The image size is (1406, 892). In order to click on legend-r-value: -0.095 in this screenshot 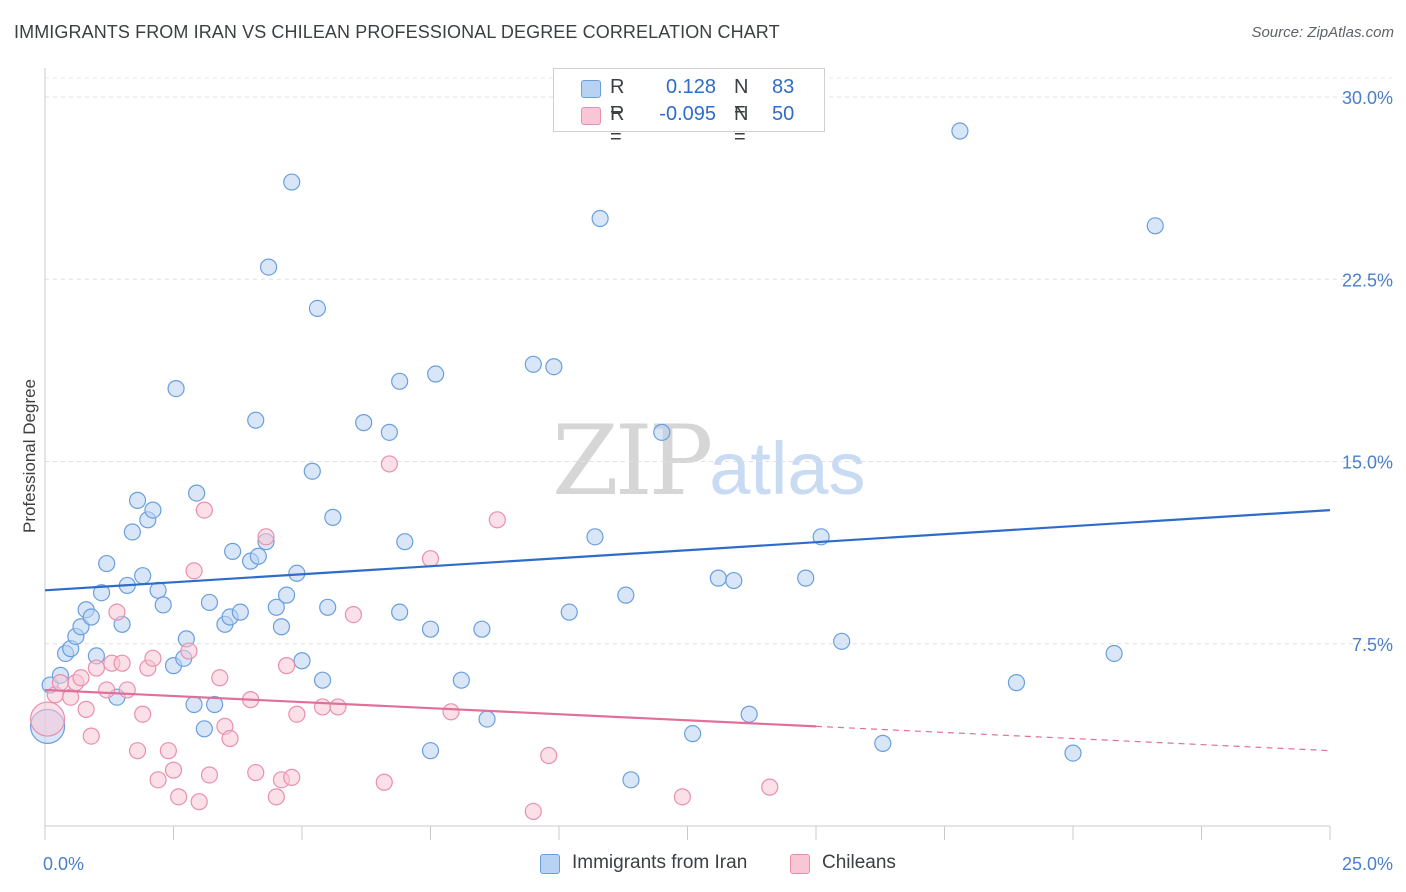, I will do `click(687, 114)`.